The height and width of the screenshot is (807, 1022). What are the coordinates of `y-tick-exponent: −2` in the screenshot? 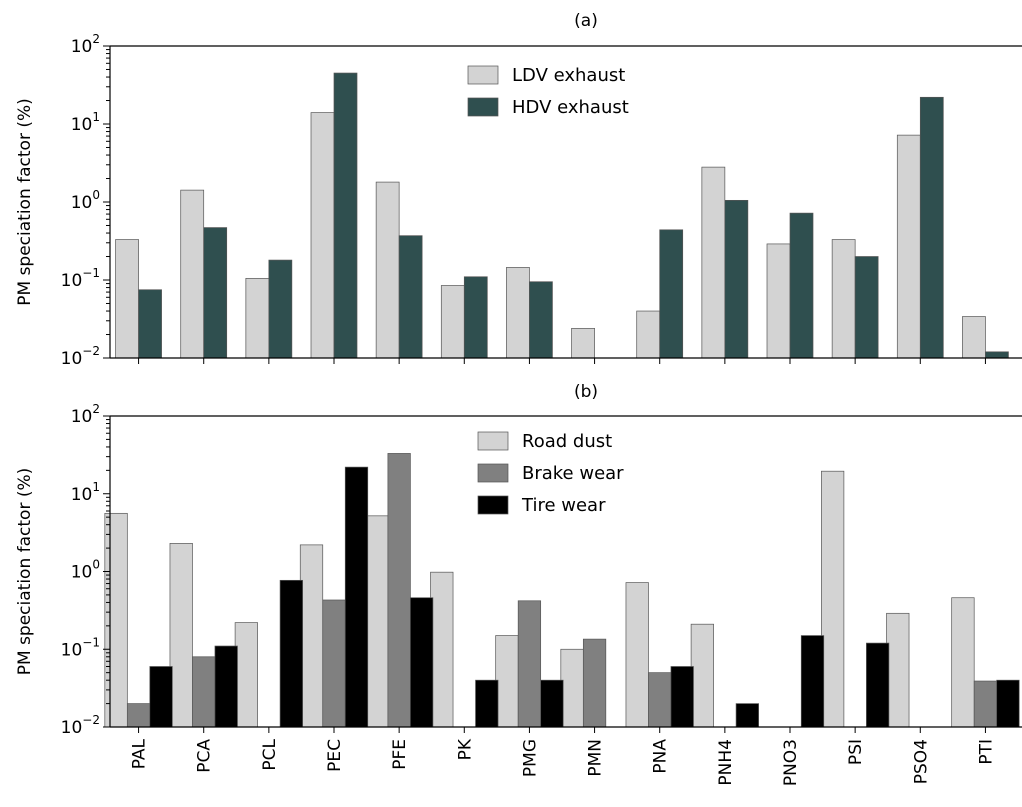 It's located at (91, 351).